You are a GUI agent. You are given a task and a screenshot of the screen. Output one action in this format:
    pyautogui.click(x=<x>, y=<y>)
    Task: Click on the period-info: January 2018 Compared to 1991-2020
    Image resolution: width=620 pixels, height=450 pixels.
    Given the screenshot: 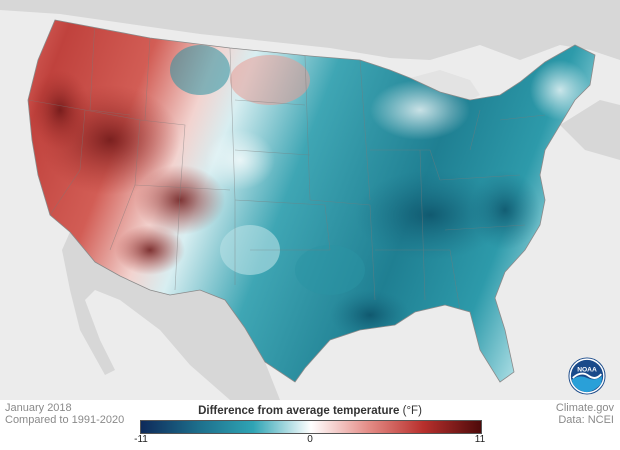 What is the action you would take?
    pyautogui.click(x=64, y=414)
    